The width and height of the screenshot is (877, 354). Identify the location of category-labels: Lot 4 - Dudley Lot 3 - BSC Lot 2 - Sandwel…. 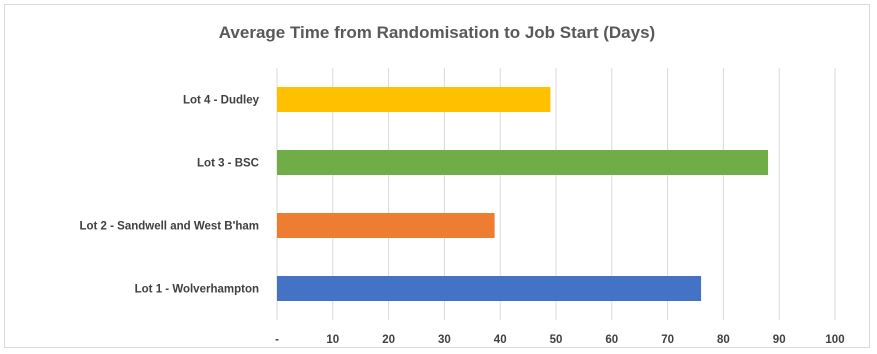
(169, 195).